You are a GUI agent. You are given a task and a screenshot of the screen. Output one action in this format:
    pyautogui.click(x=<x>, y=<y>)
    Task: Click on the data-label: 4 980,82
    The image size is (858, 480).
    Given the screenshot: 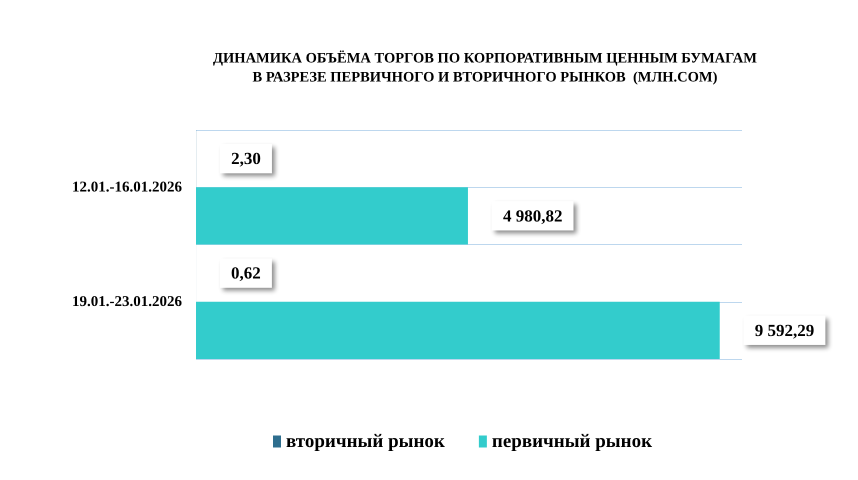 What is the action you would take?
    pyautogui.click(x=532, y=216)
    